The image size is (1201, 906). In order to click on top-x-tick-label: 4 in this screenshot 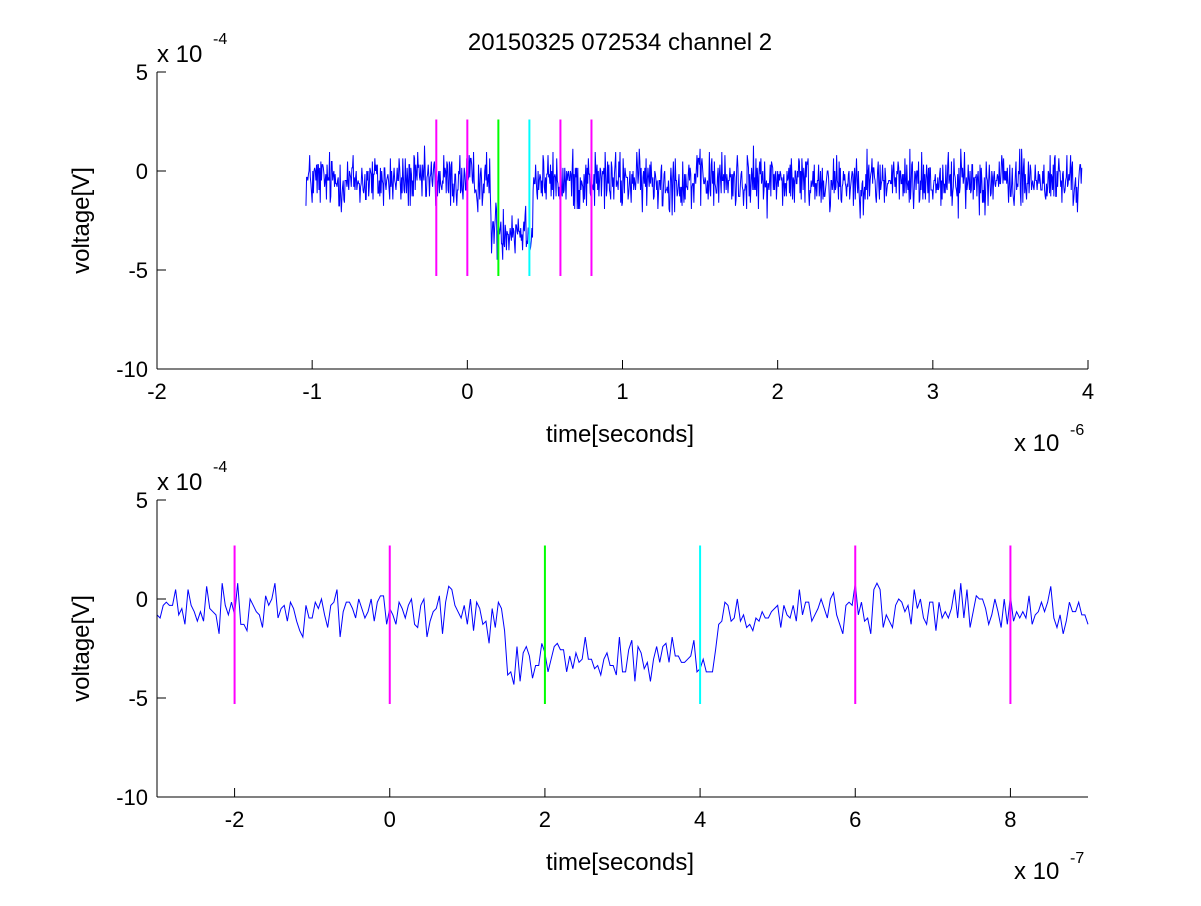, I will do `click(1088, 391)`.